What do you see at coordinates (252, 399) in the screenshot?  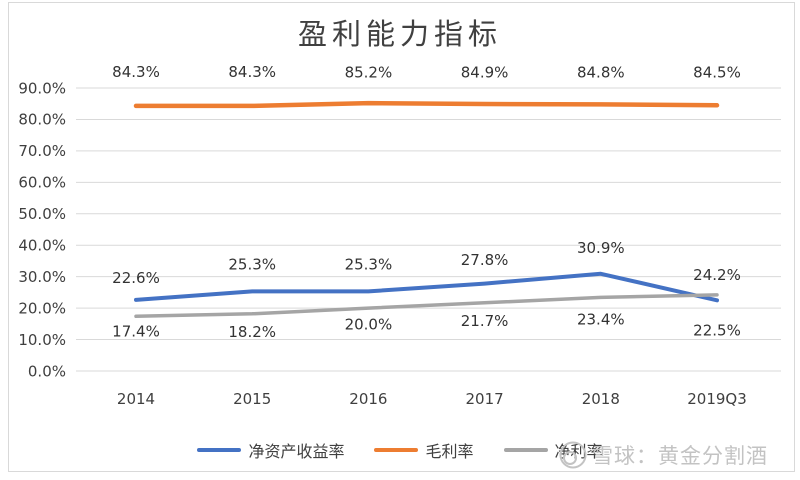 I see `x-axis-label: 2015` at bounding box center [252, 399].